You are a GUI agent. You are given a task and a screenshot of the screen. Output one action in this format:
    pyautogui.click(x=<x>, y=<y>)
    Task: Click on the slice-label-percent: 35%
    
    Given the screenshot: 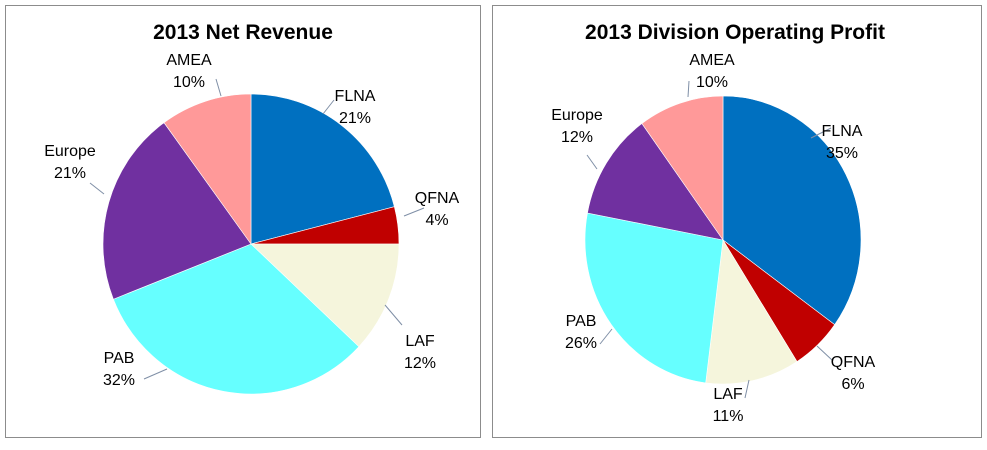 What is the action you would take?
    pyautogui.click(x=842, y=153)
    